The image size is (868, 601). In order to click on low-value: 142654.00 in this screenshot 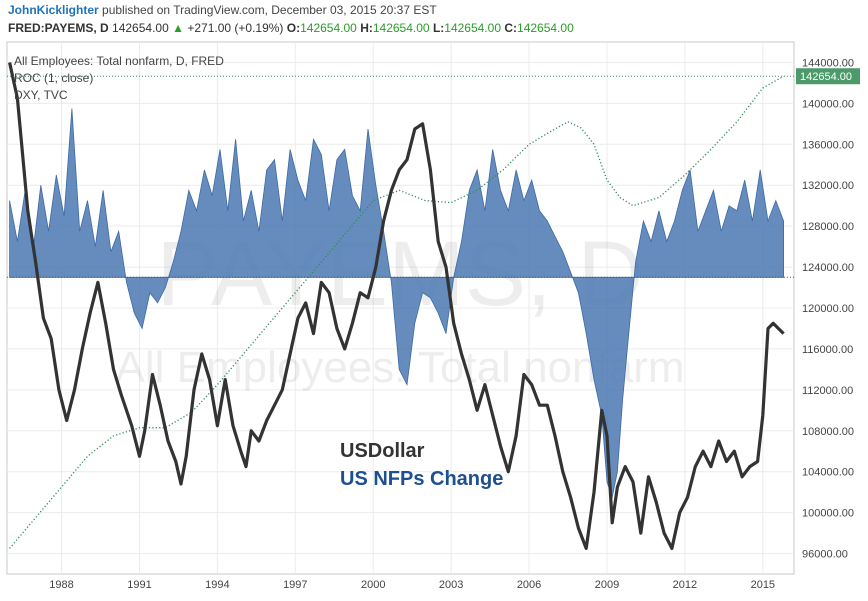, I will do `click(472, 28)`.